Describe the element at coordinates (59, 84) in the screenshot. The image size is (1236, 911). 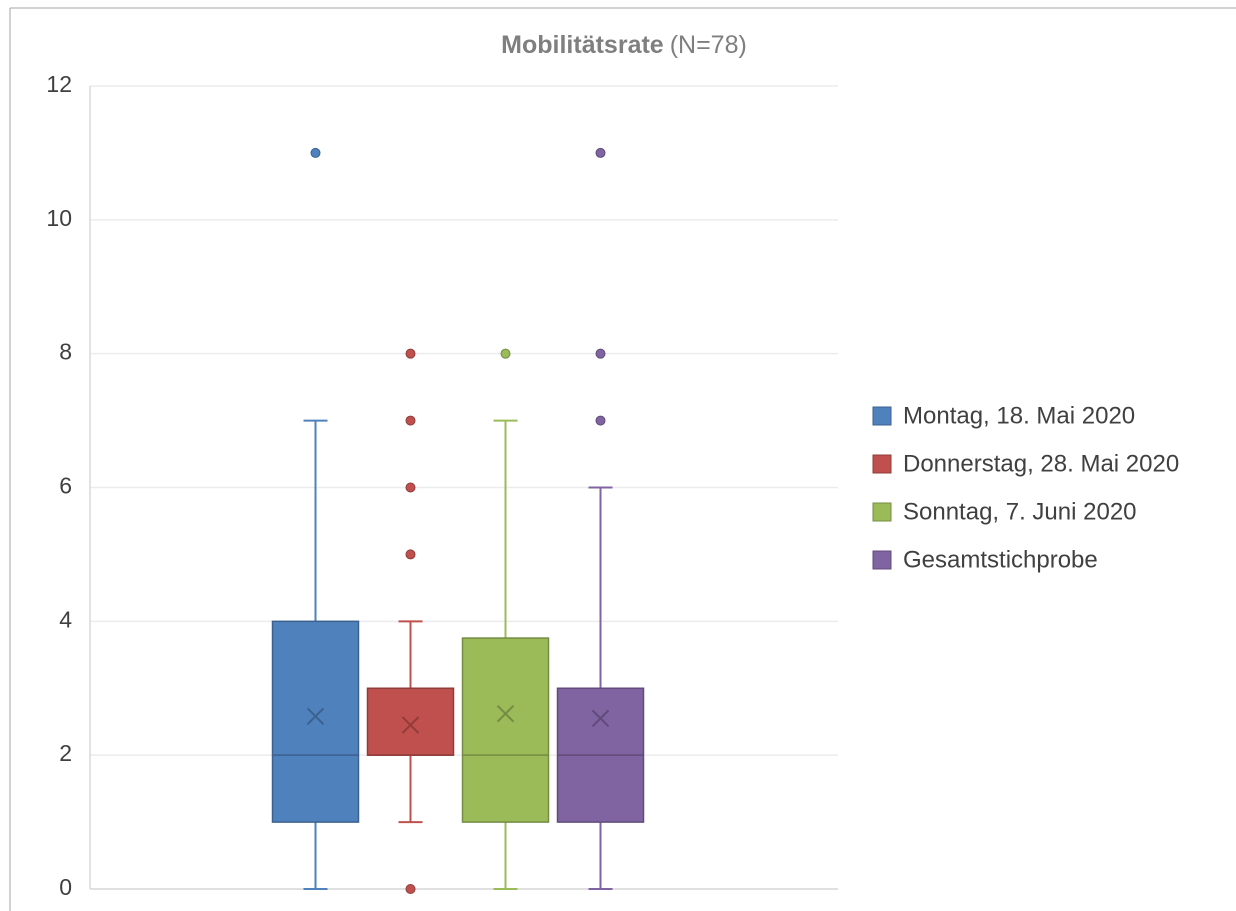
I see `y-tick-label: 12` at that location.